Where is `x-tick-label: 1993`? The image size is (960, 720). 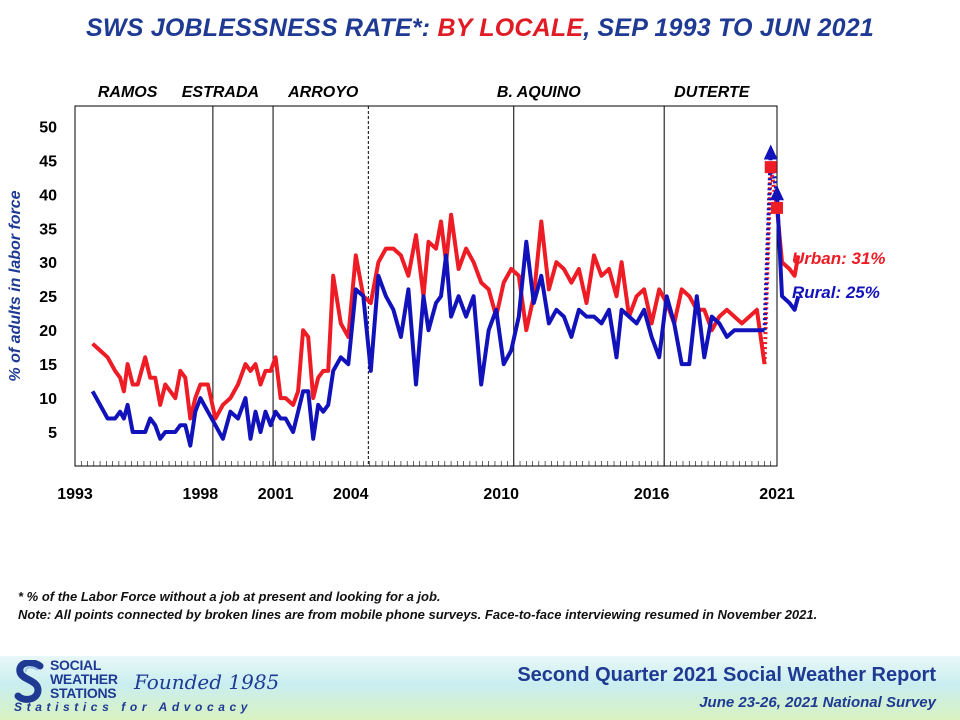
x-tick-label: 1993 is located at coordinates (75, 494).